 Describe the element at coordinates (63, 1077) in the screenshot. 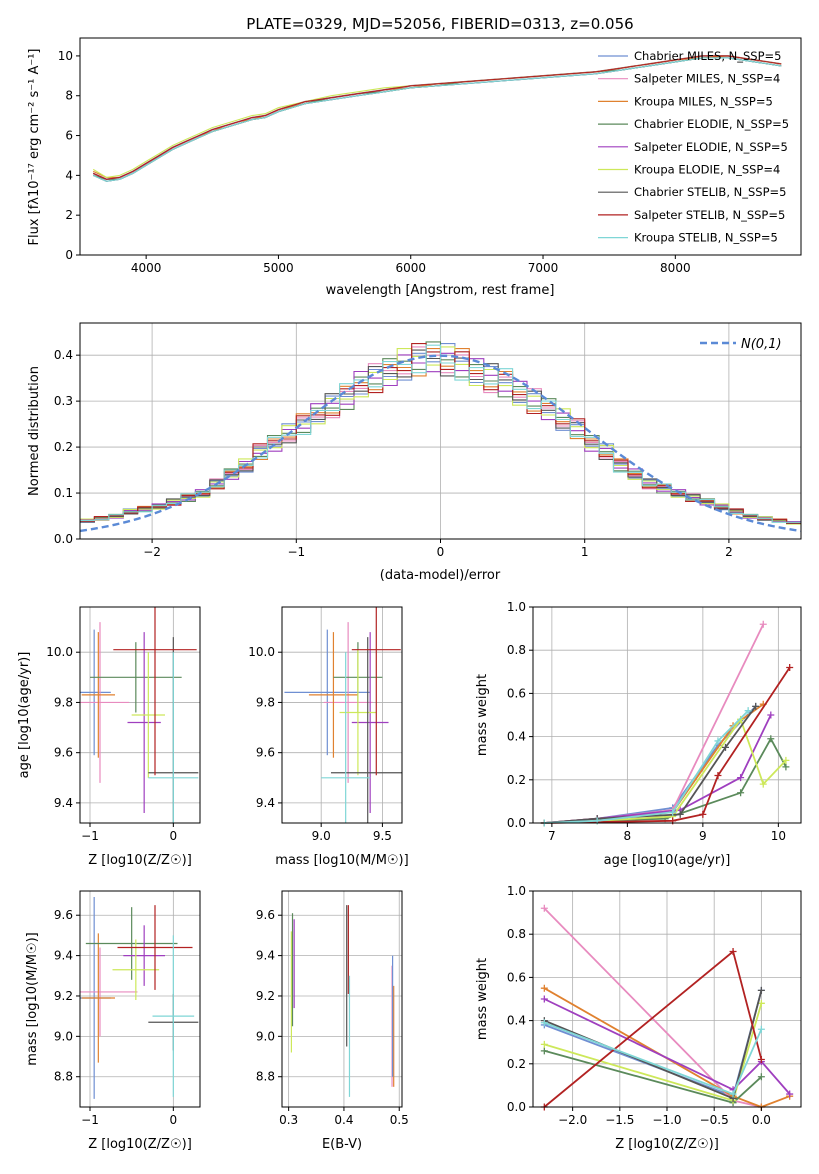

I see `y-tick-label: 8.8` at that location.